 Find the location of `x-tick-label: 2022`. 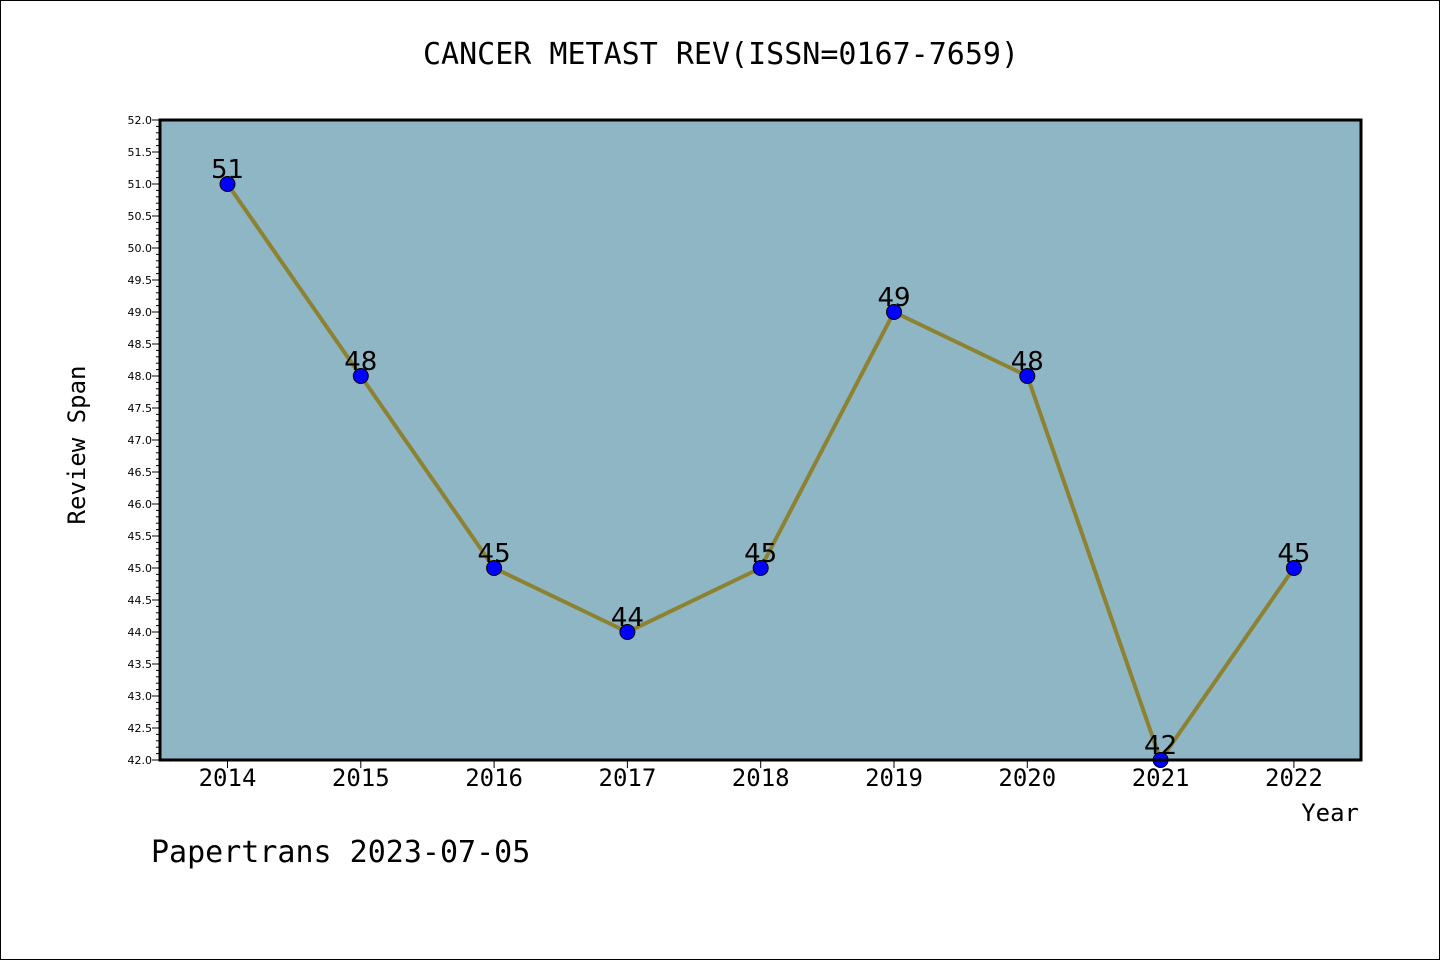

x-tick-label: 2022 is located at coordinates (1294, 778).